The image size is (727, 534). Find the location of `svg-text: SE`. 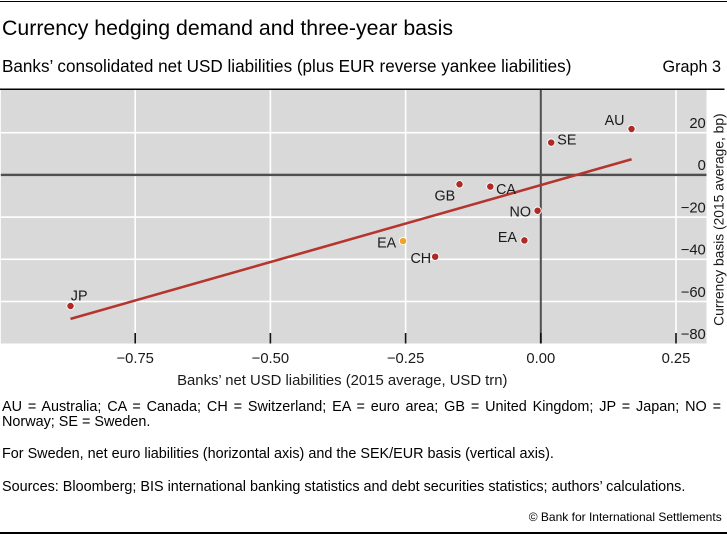

svg-text: SE is located at coordinates (566, 141).